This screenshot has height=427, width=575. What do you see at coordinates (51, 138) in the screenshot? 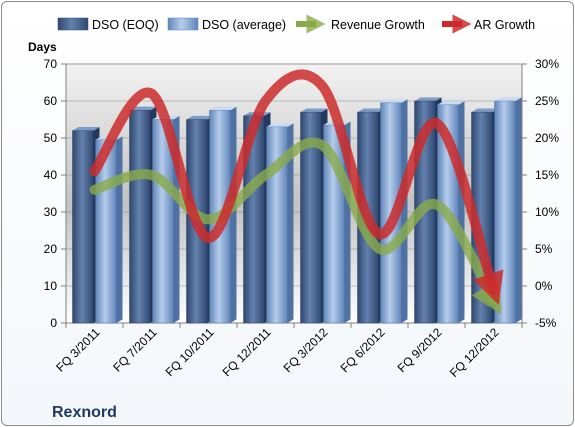
I see `left-tick-label: 50` at bounding box center [51, 138].